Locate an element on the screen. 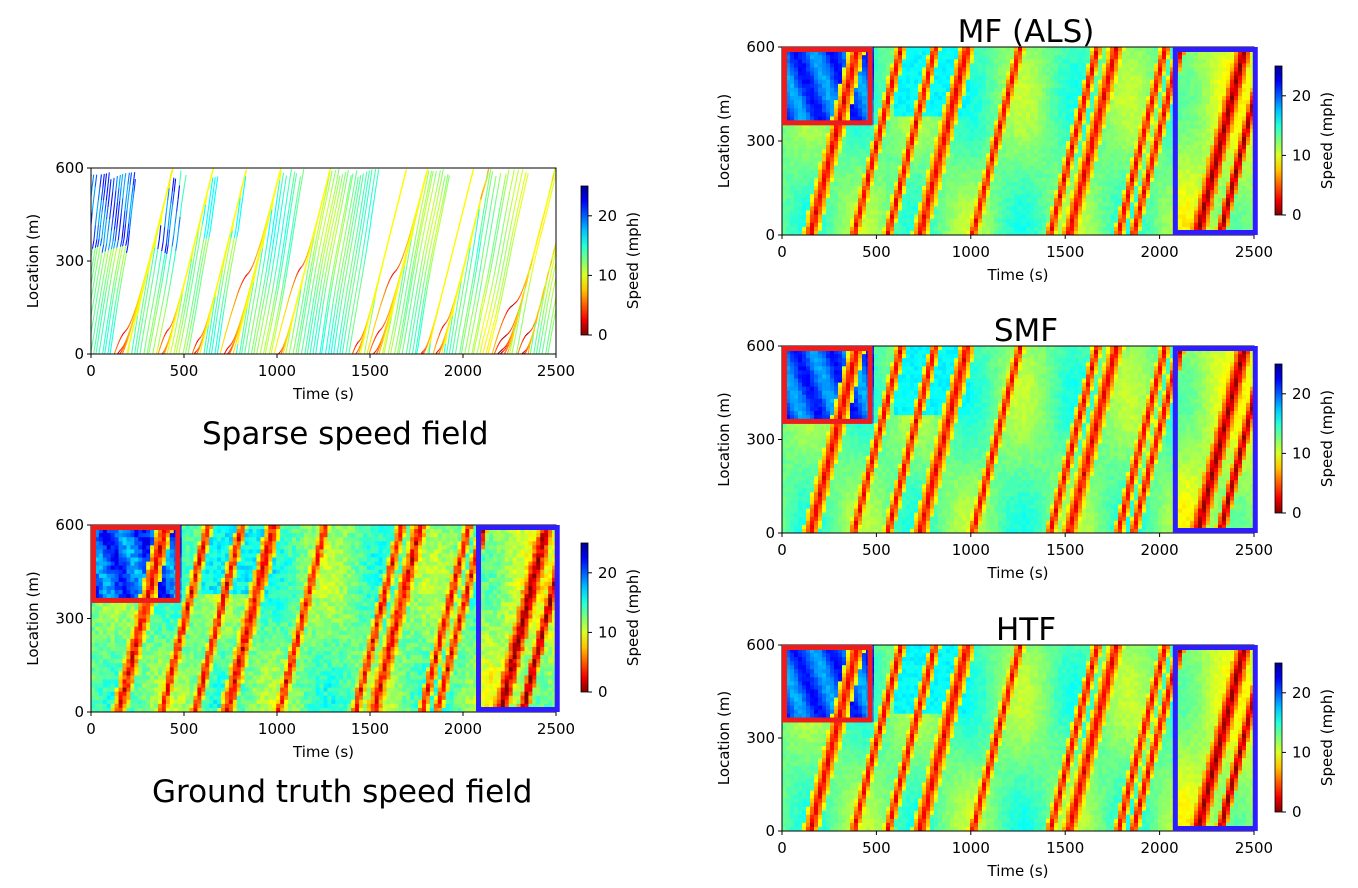 The height and width of the screenshot is (888, 1358). panel-title: MF (ALS) is located at coordinates (1026, 32).